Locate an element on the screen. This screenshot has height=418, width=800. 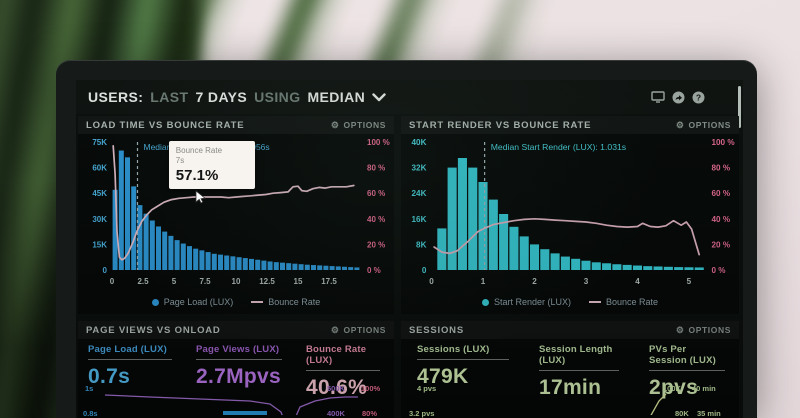
title-using: USING is located at coordinates (277, 97).